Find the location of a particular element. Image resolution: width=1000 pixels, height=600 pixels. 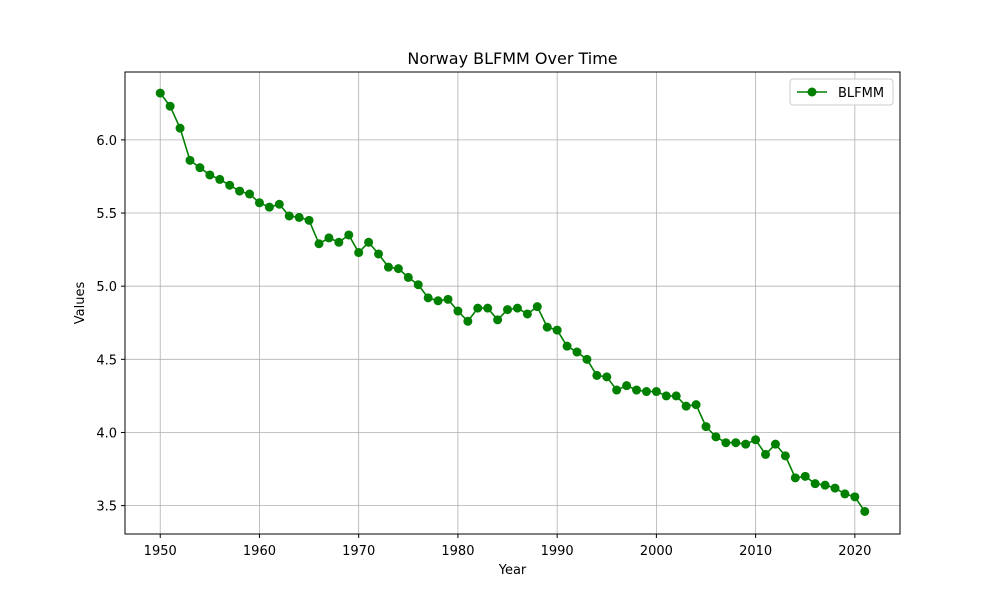

legend-label: BLFMM is located at coordinates (861, 93).